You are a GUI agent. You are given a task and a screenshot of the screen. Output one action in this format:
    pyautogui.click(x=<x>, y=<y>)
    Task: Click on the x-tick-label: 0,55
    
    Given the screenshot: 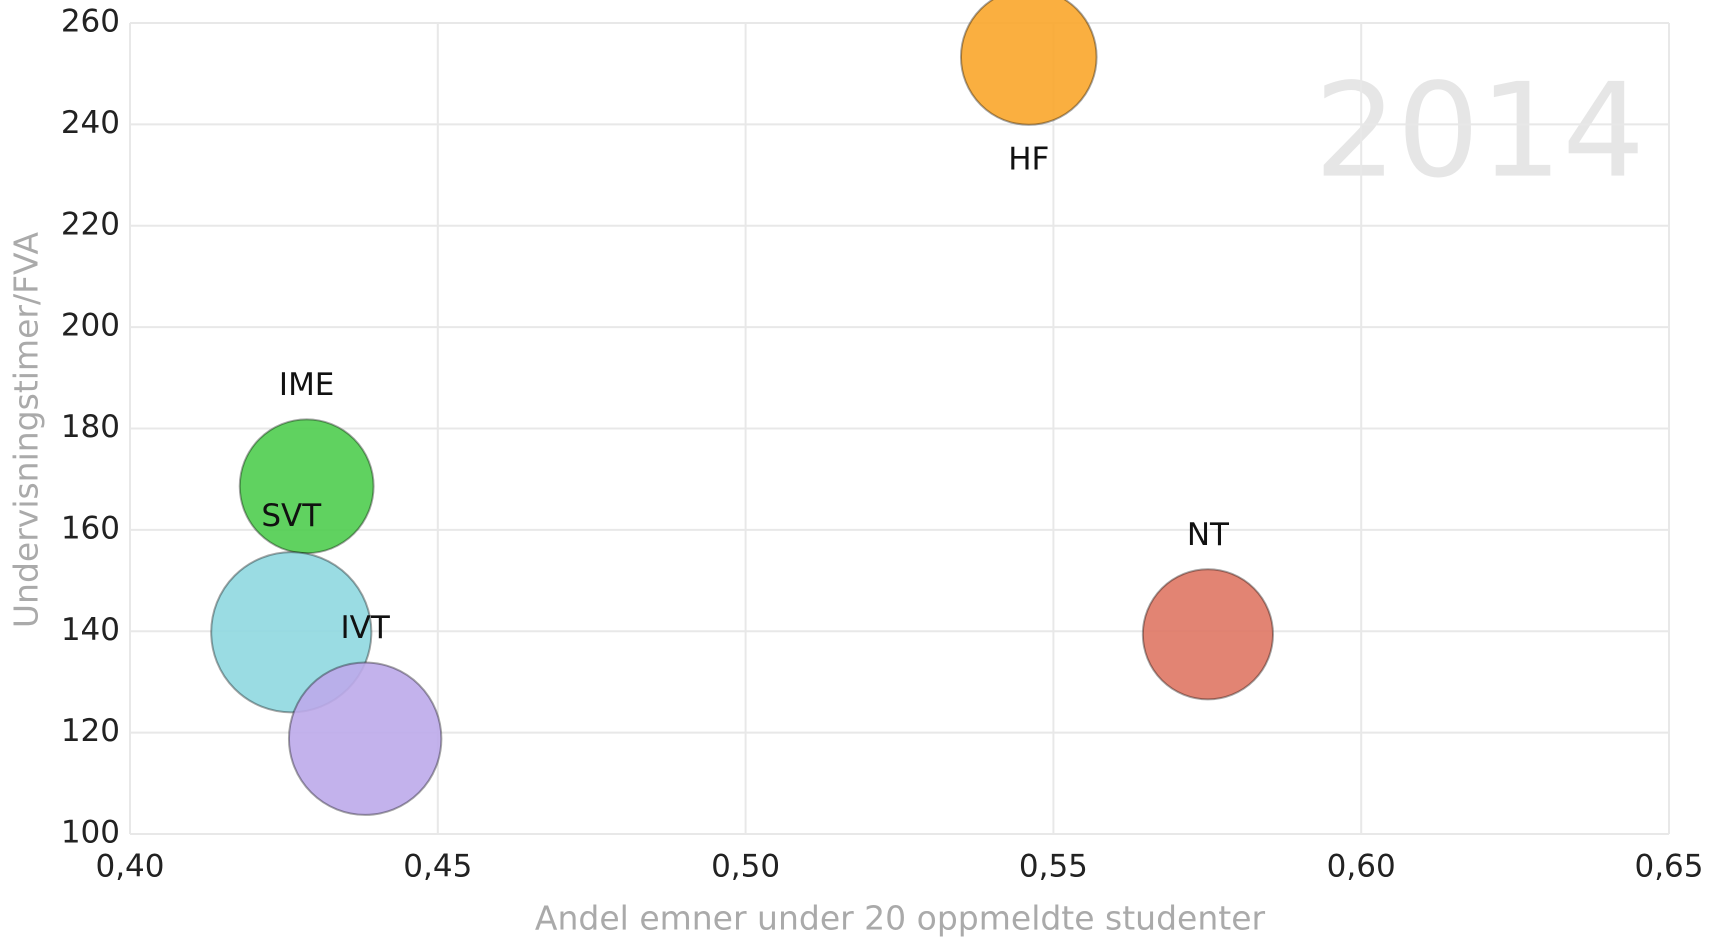 What is the action you would take?
    pyautogui.click(x=1053, y=867)
    